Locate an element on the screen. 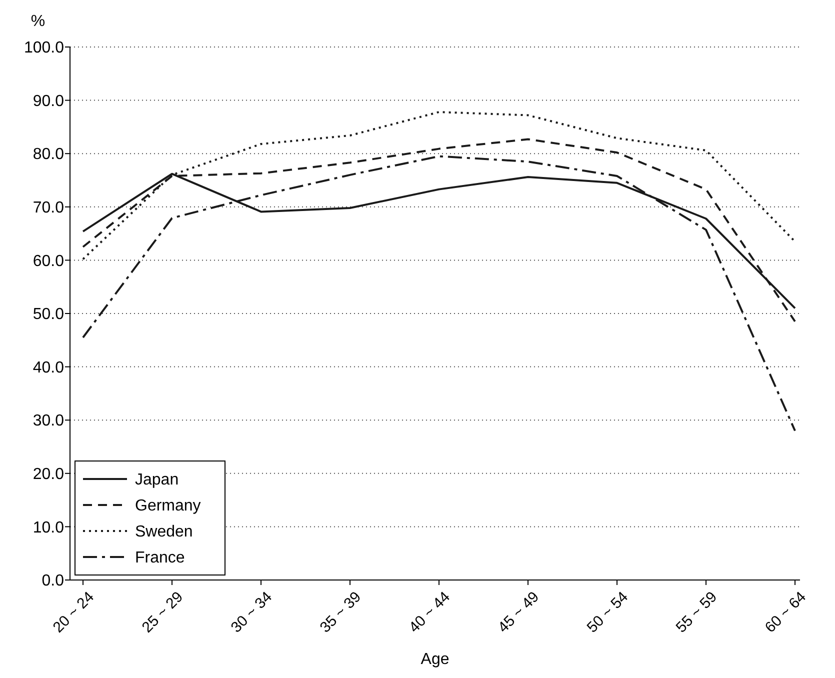  x-tick-label: 30 ~ 34 is located at coordinates (252, 612).